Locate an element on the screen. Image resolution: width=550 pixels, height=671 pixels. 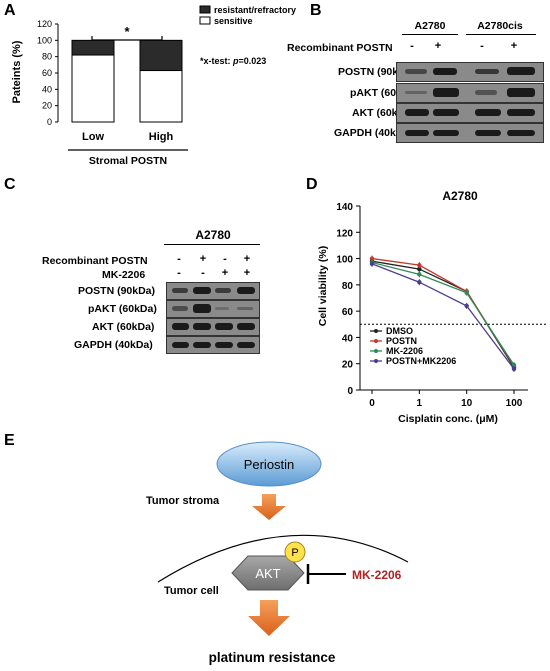
b-blot-akt is located at coordinates (470, 113).